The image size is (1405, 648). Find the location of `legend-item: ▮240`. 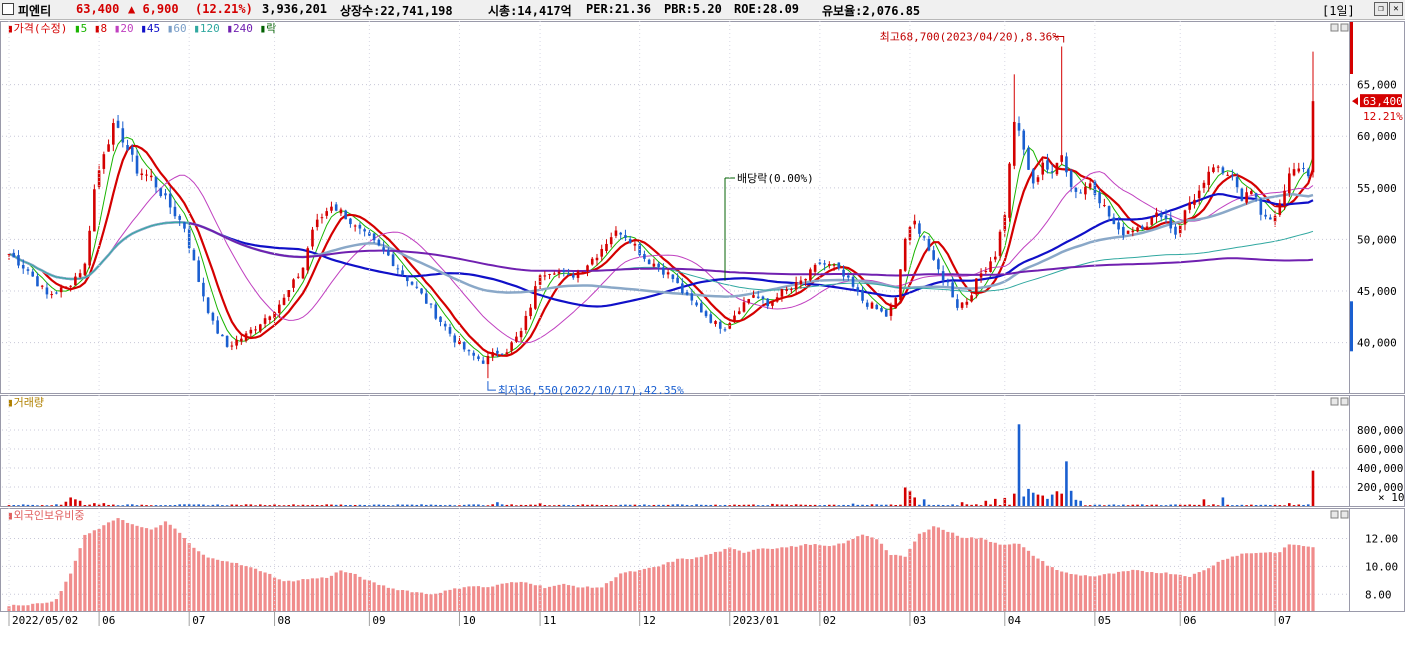

legend-item: ▮240 is located at coordinates (242, 28).